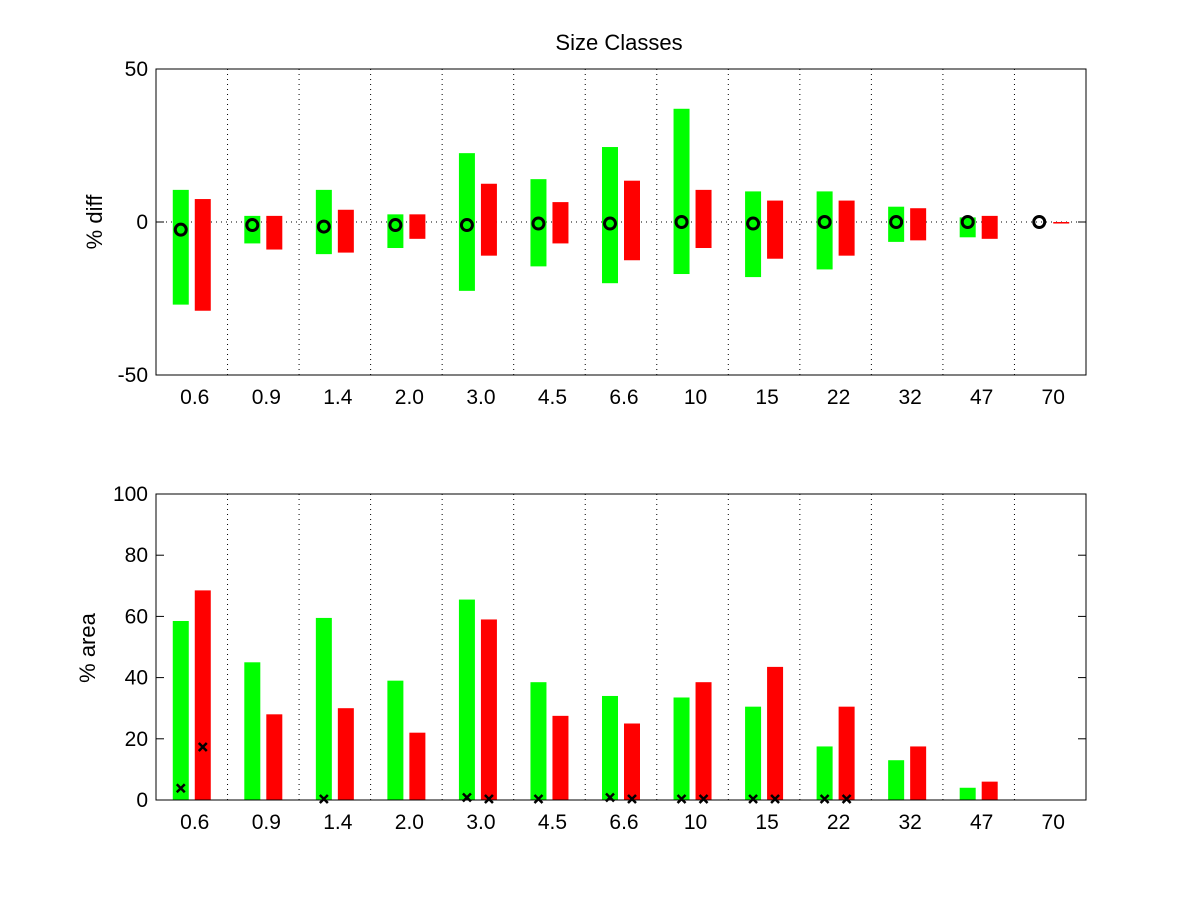 The image size is (1200, 900). I want to click on marker-circle-4.5, so click(538, 223).